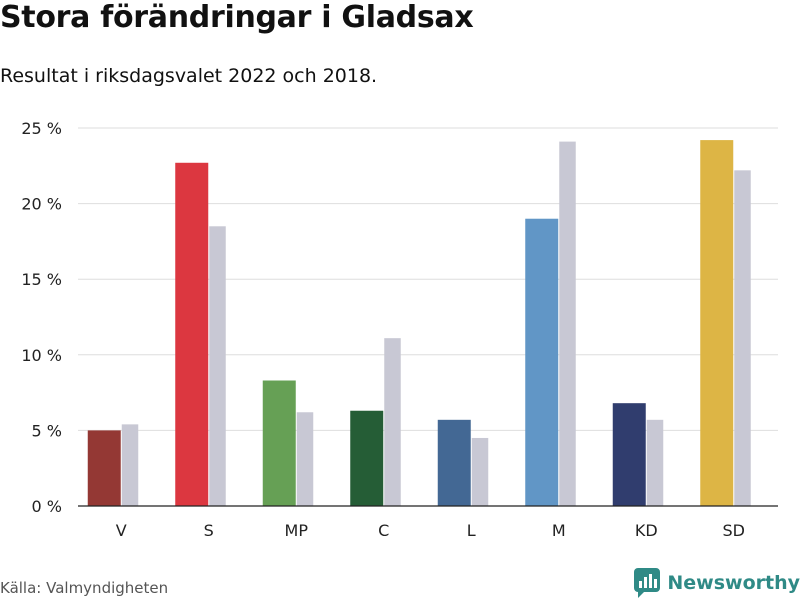 The image size is (800, 600). I want to click on bar-2018-sd, so click(742, 338).